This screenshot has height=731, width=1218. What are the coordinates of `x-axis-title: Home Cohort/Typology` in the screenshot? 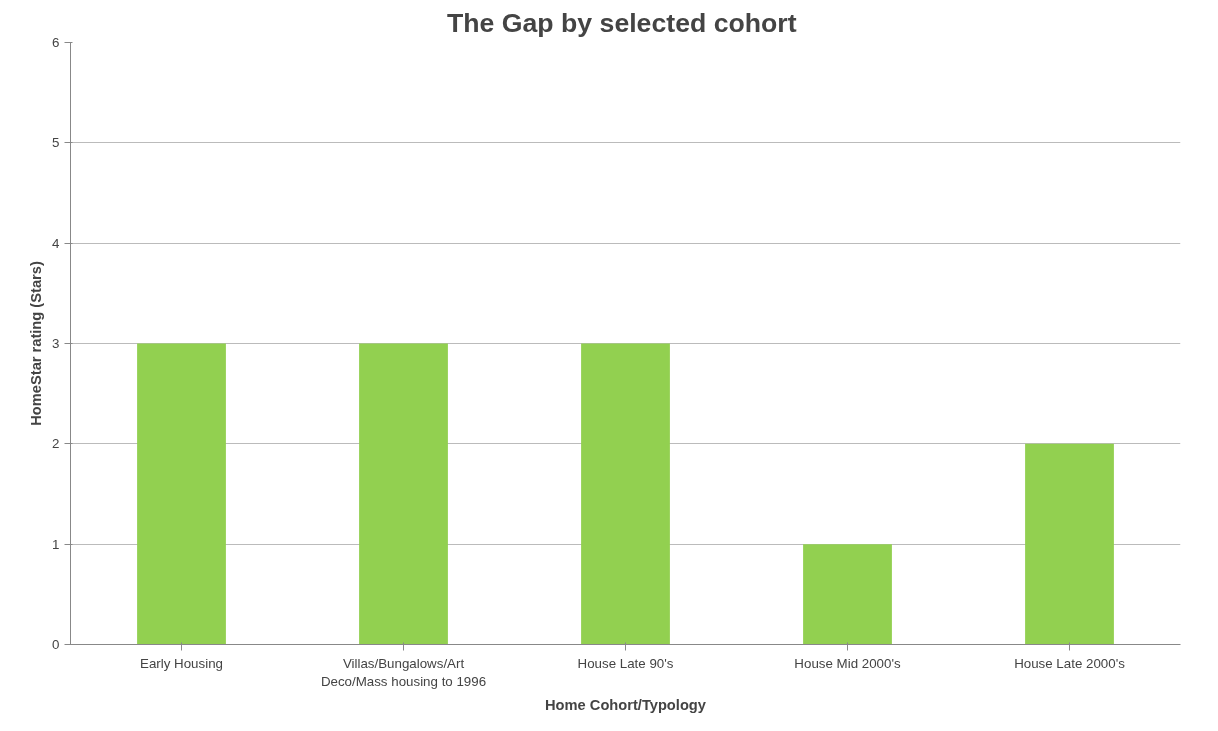 It's located at (626, 704).